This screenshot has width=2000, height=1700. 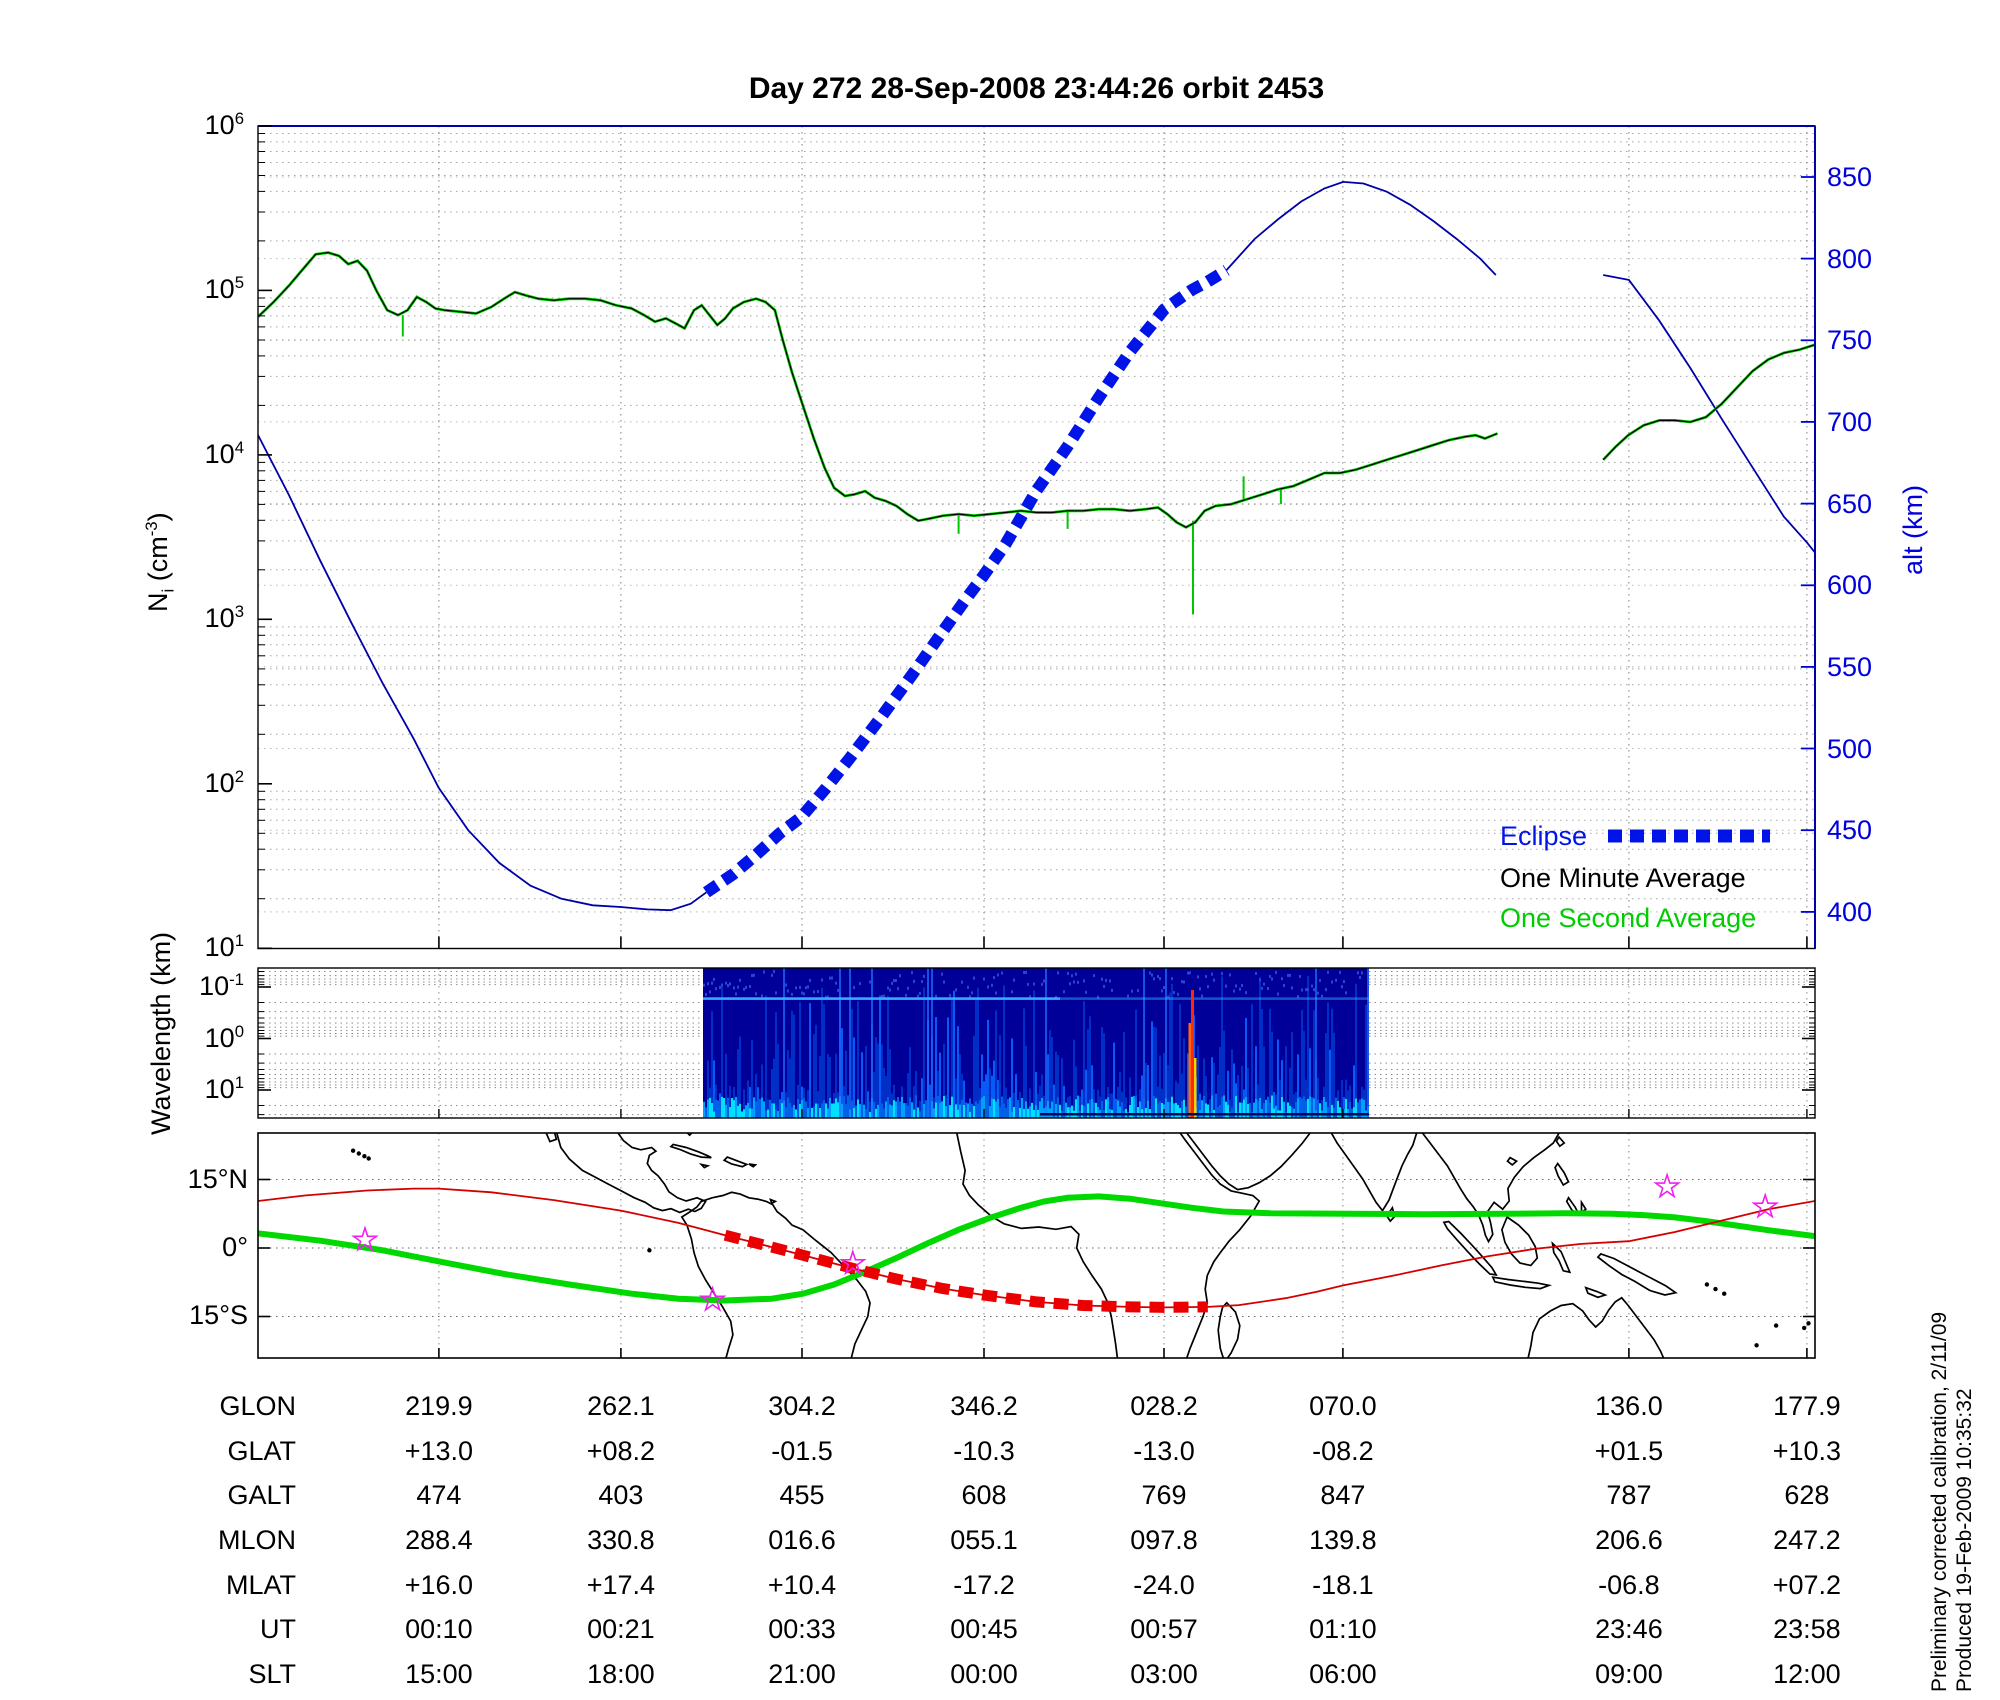 I want to click on altitude-tick-500: 500, so click(x=1850, y=748).